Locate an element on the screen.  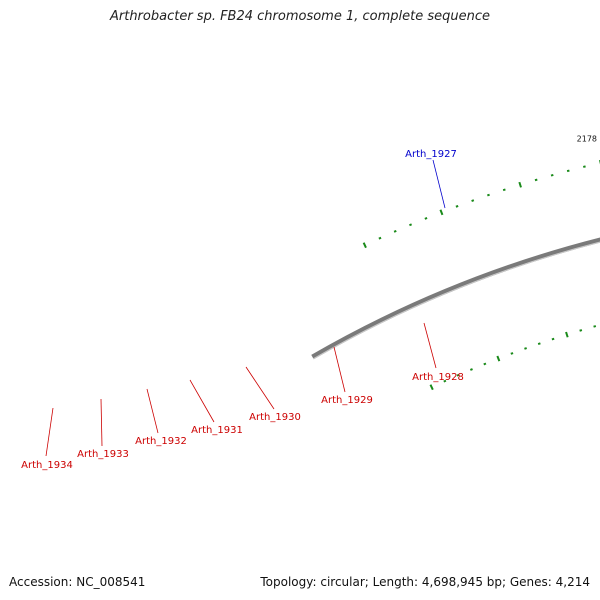
kbp-tick-label: 2178 kbp is located at coordinates (588, 138).